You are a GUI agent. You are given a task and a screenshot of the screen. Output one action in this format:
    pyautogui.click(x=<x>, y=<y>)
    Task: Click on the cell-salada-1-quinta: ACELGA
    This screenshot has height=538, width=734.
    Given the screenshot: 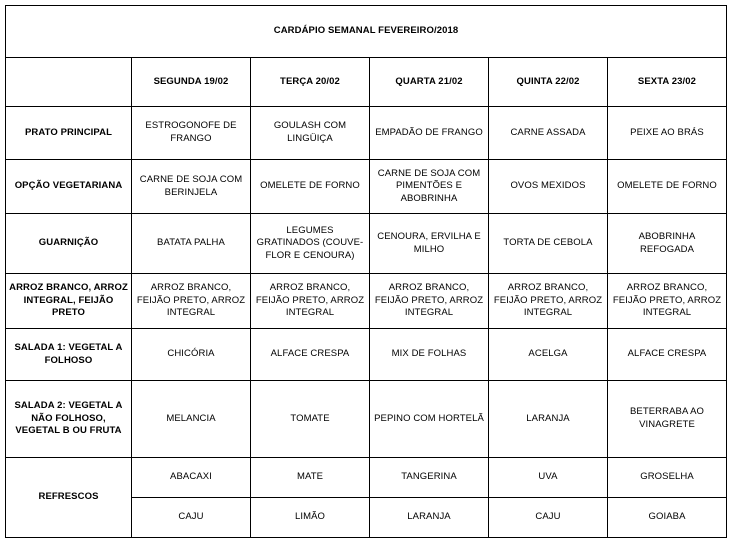 What is the action you would take?
    pyautogui.click(x=548, y=354)
    